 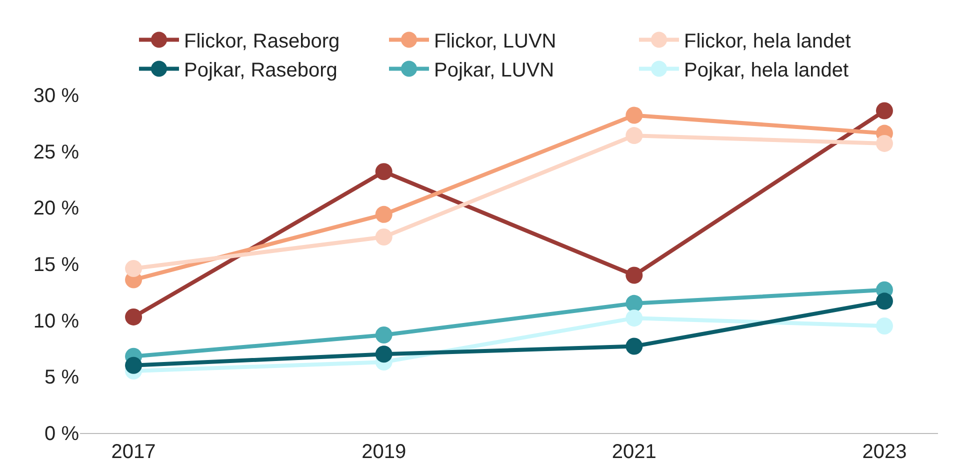 What do you see at coordinates (495, 41) in the screenshot?
I see `legend-label: Flickor, LUVN` at bounding box center [495, 41].